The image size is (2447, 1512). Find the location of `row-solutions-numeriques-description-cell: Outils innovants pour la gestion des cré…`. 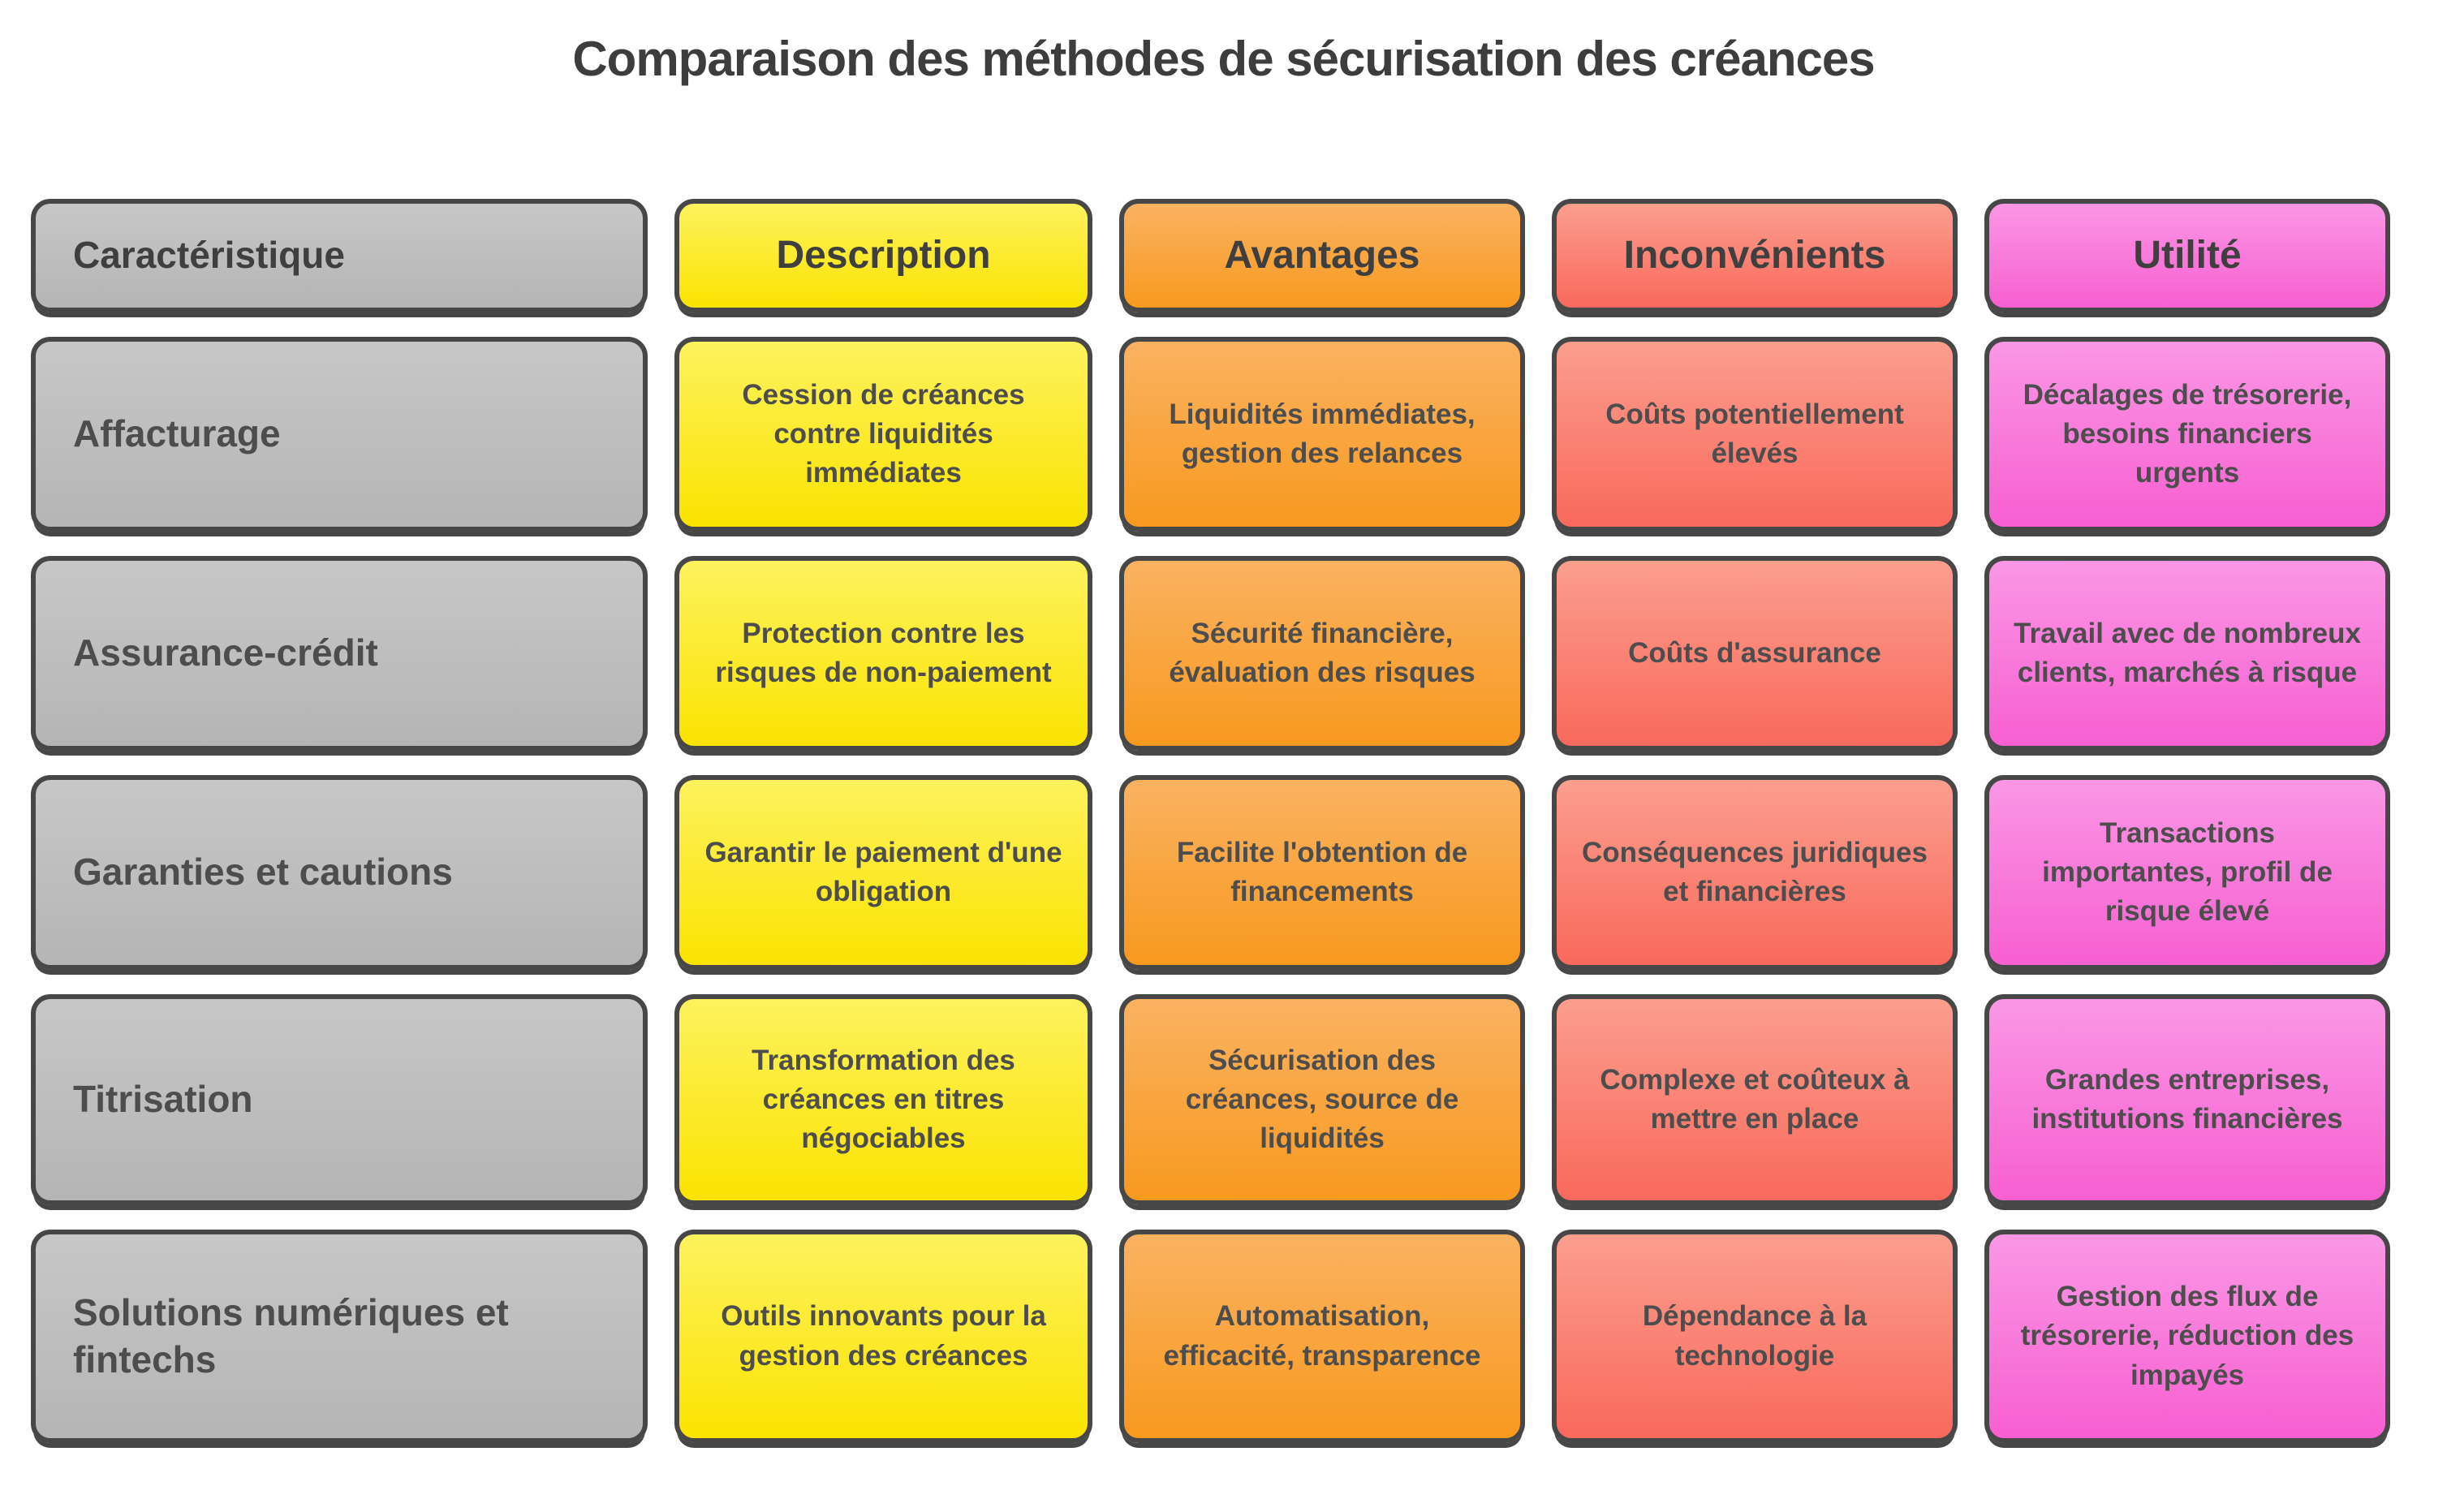

row-solutions-numeriques-description-cell: Outils innovants pour la gestion des cré… is located at coordinates (883, 1337).